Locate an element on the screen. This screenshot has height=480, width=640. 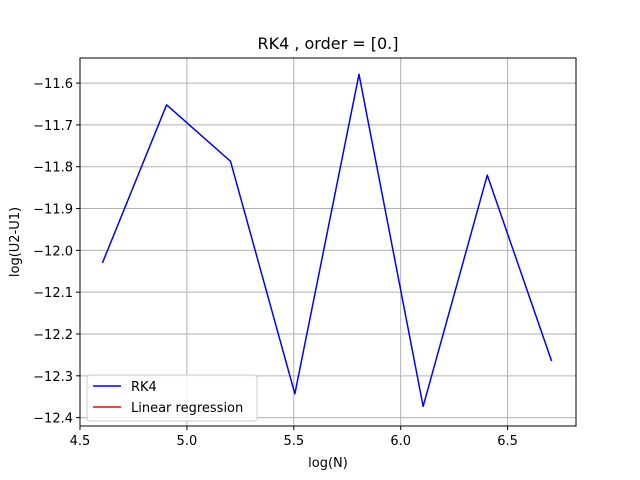
legend-label-rk4: RK4 is located at coordinates (144, 387).